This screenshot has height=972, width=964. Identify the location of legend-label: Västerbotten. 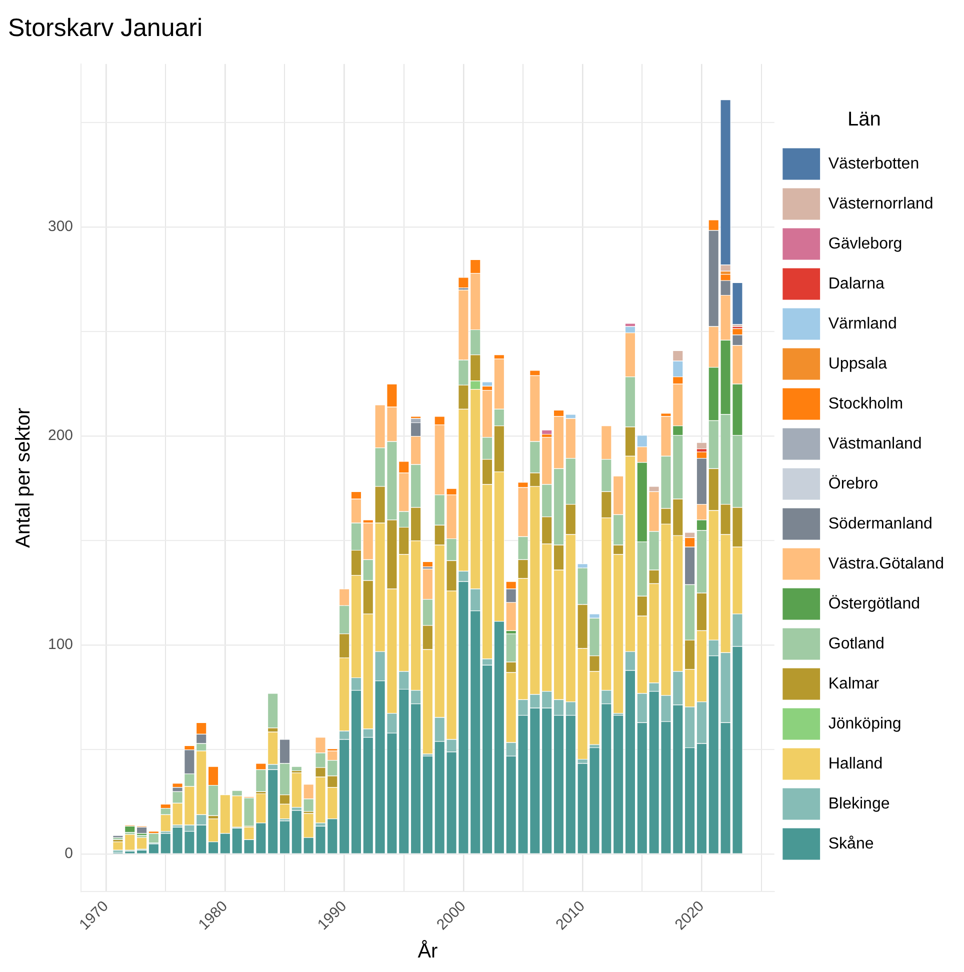
(874, 163).